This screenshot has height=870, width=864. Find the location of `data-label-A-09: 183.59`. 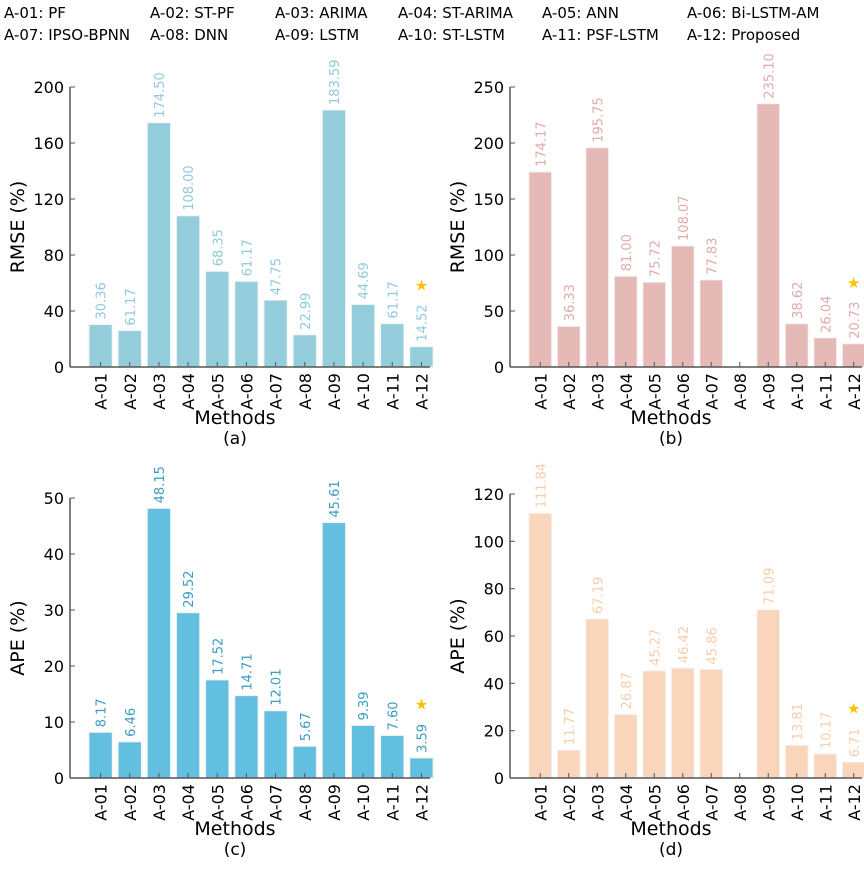

data-label-A-09: 183.59 is located at coordinates (335, 82).